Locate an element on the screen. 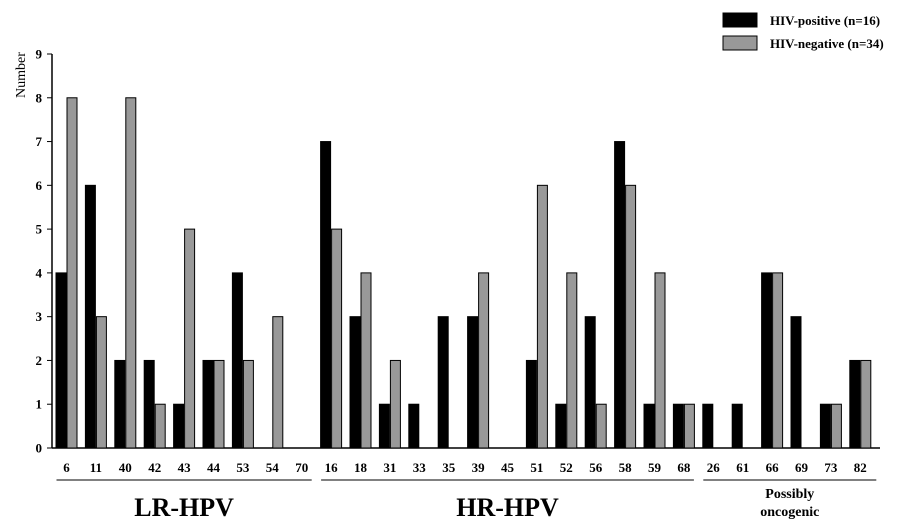 The height and width of the screenshot is (523, 921). x-tick-label-56: 56 is located at coordinates (596, 467).